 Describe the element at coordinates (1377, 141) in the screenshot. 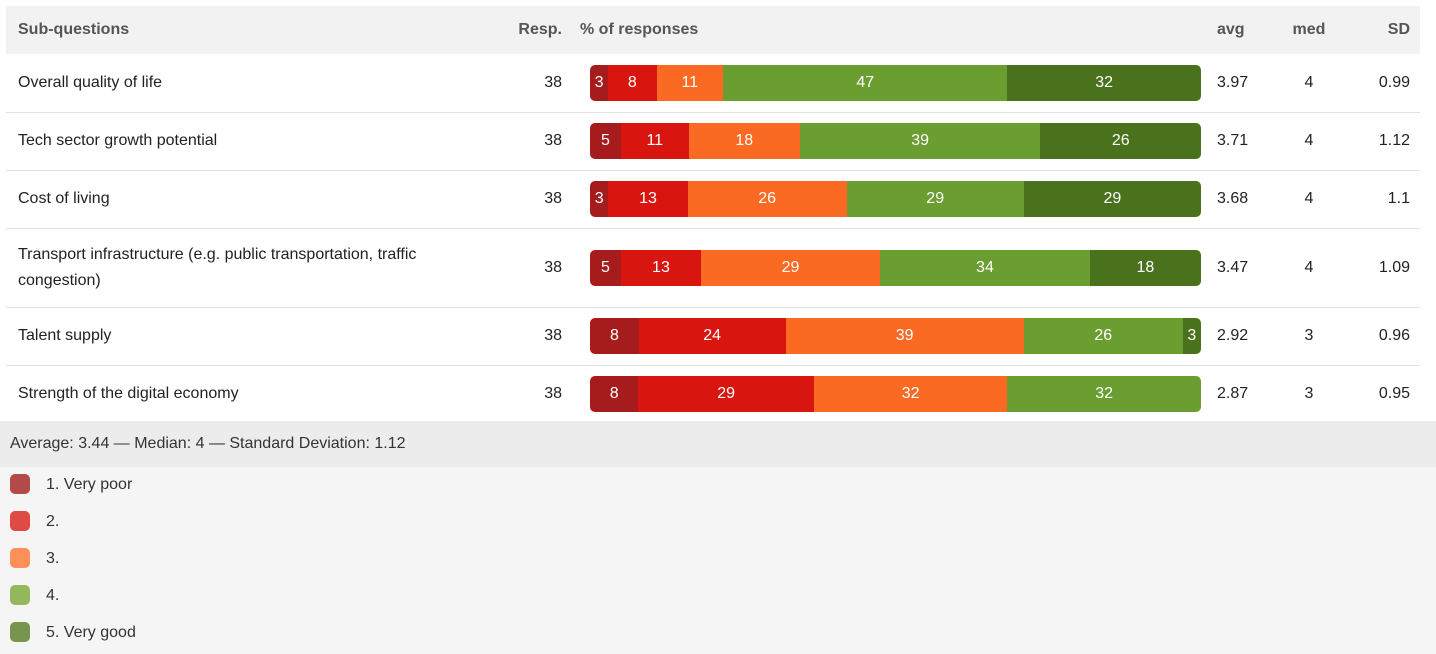

I see `row-sd: 1.12` at that location.